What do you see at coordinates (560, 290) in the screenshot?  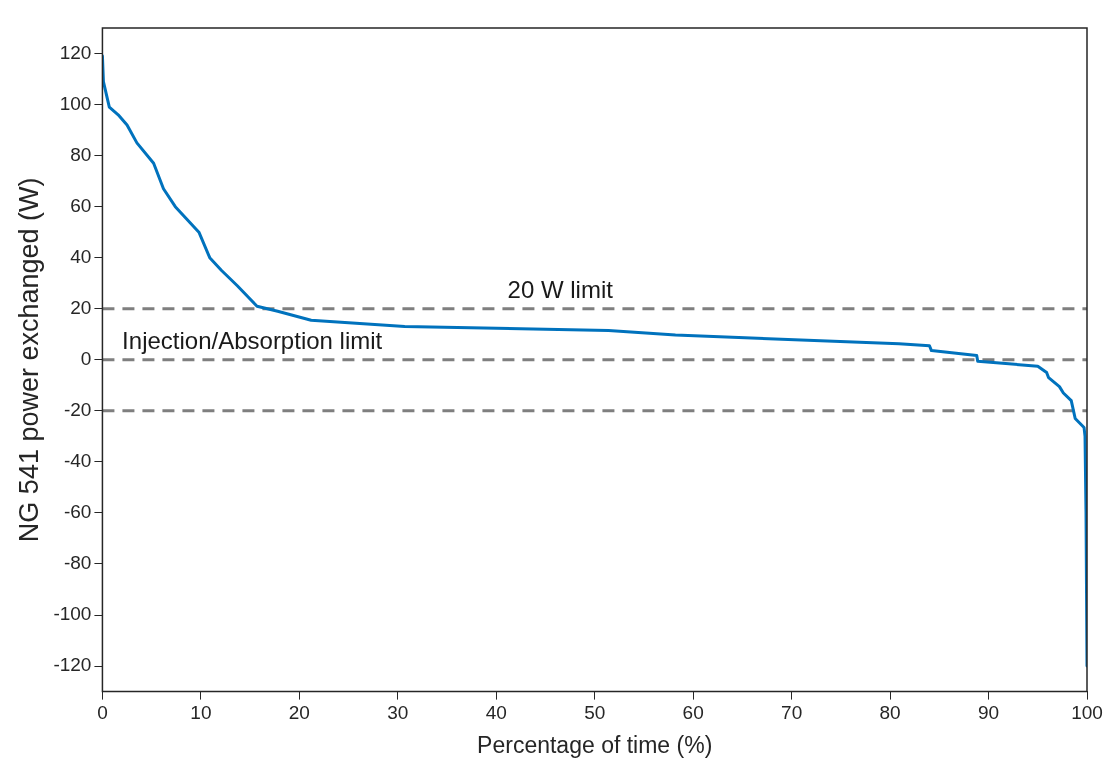 I see `ref-line-label: 20 W limit` at bounding box center [560, 290].